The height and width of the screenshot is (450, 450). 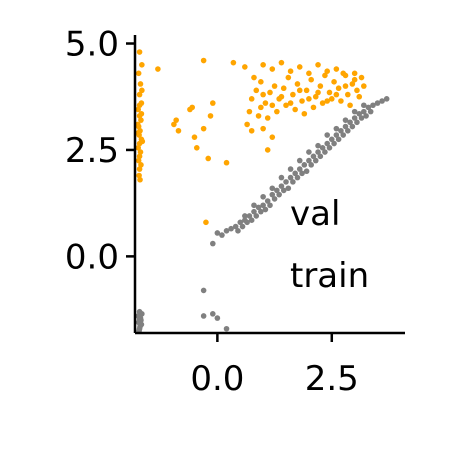 What do you see at coordinates (332, 379) in the screenshot?
I see `x-tick-label: 2.5` at bounding box center [332, 379].